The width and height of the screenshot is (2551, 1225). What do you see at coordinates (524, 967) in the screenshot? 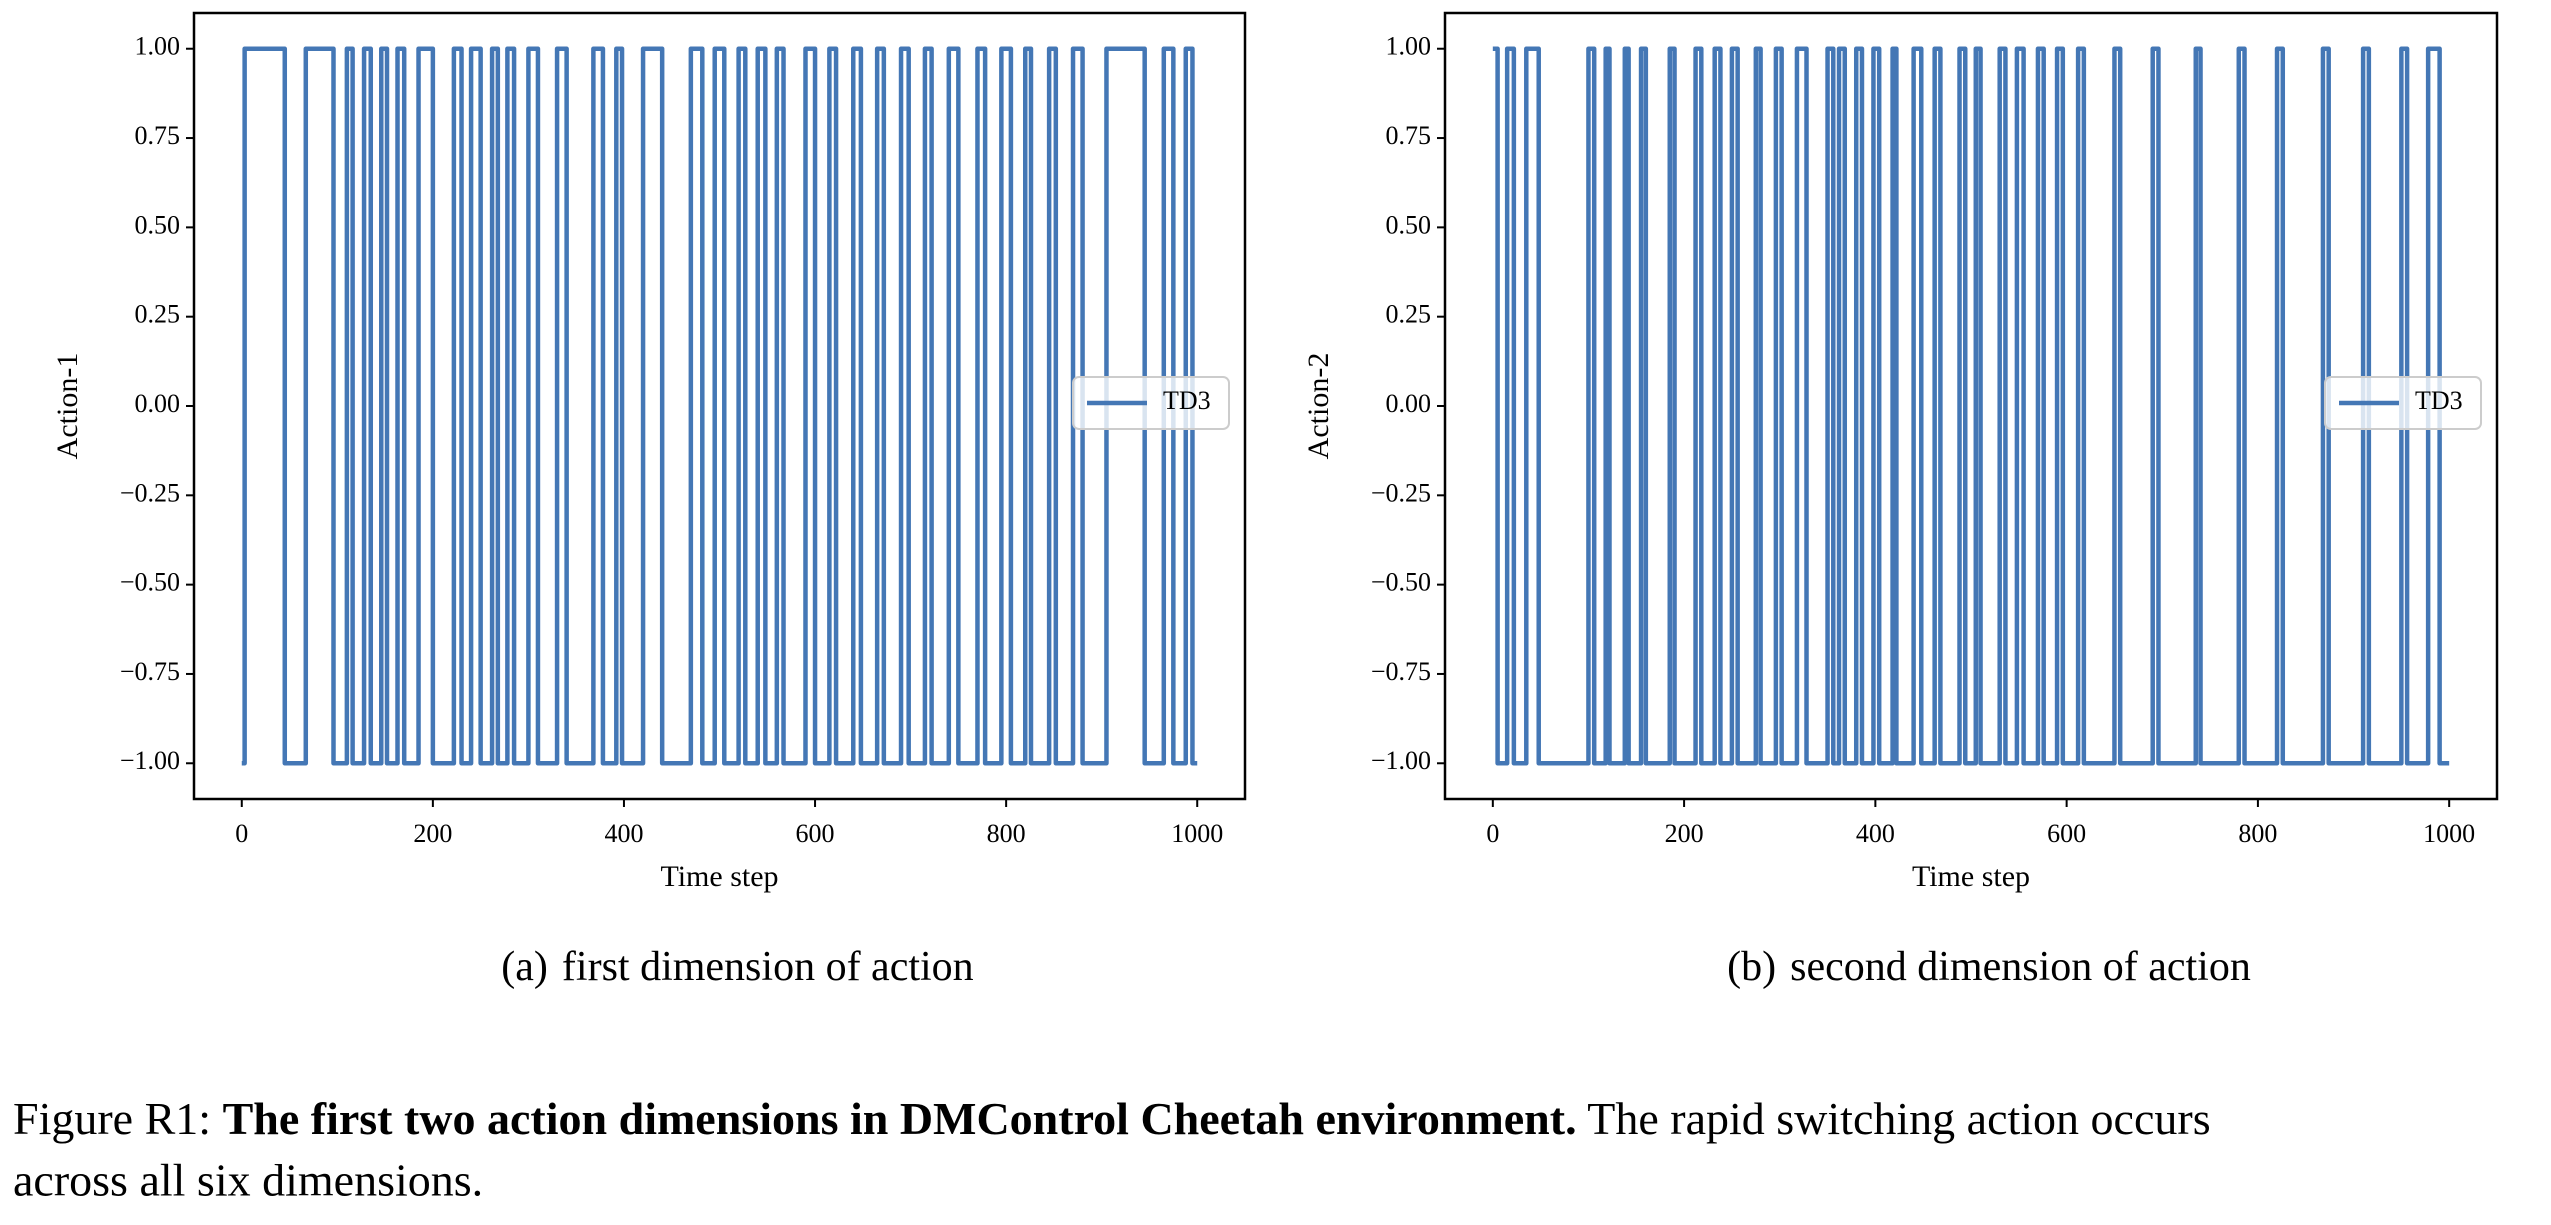
I see `sub-caption-label: (a)` at bounding box center [524, 967].